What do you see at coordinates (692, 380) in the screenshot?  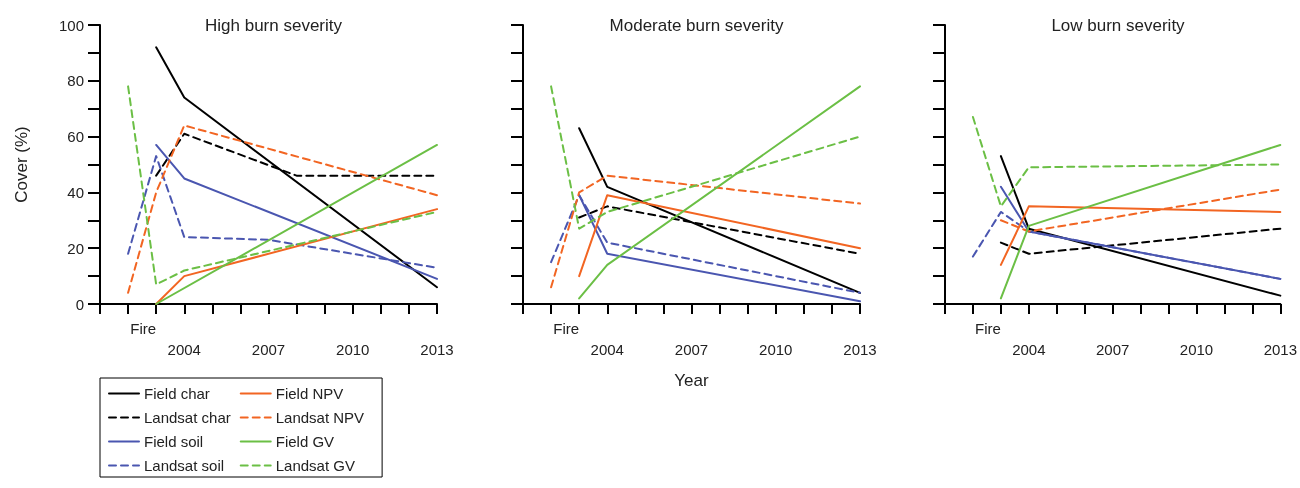 I see `x-axis-title: Year` at bounding box center [692, 380].